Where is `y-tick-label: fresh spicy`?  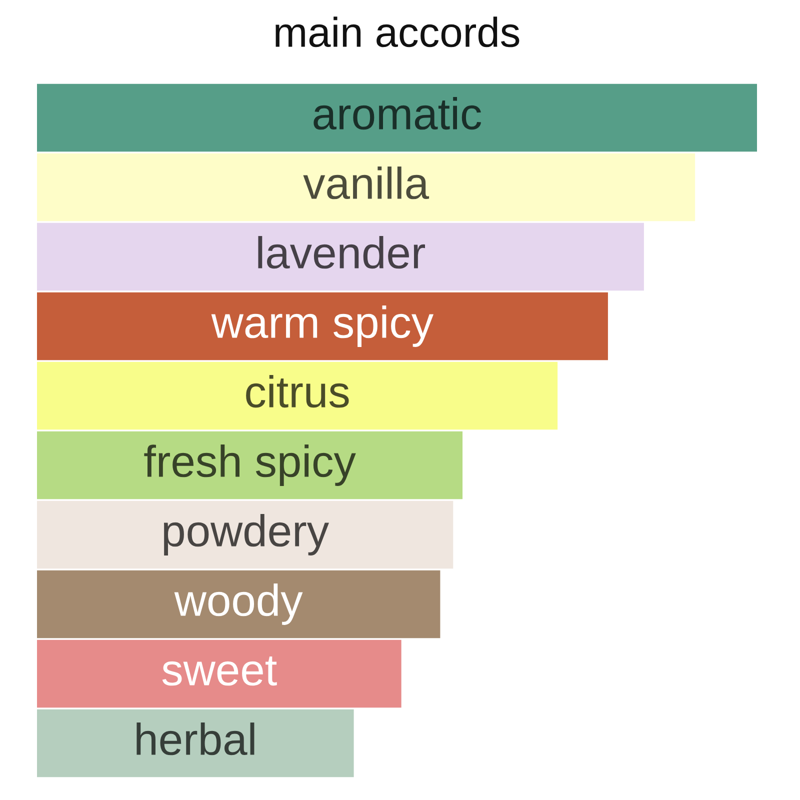
y-tick-label: fresh spicy is located at coordinates (250, 465).